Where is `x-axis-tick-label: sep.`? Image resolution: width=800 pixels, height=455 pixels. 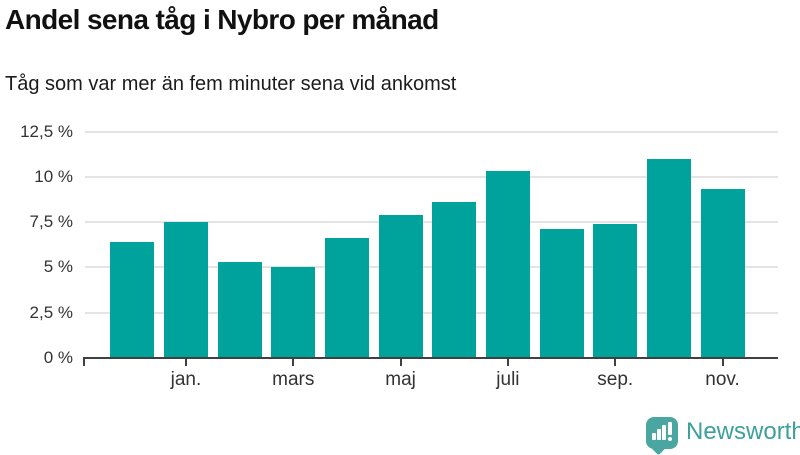 x-axis-tick-label: sep. is located at coordinates (615, 379).